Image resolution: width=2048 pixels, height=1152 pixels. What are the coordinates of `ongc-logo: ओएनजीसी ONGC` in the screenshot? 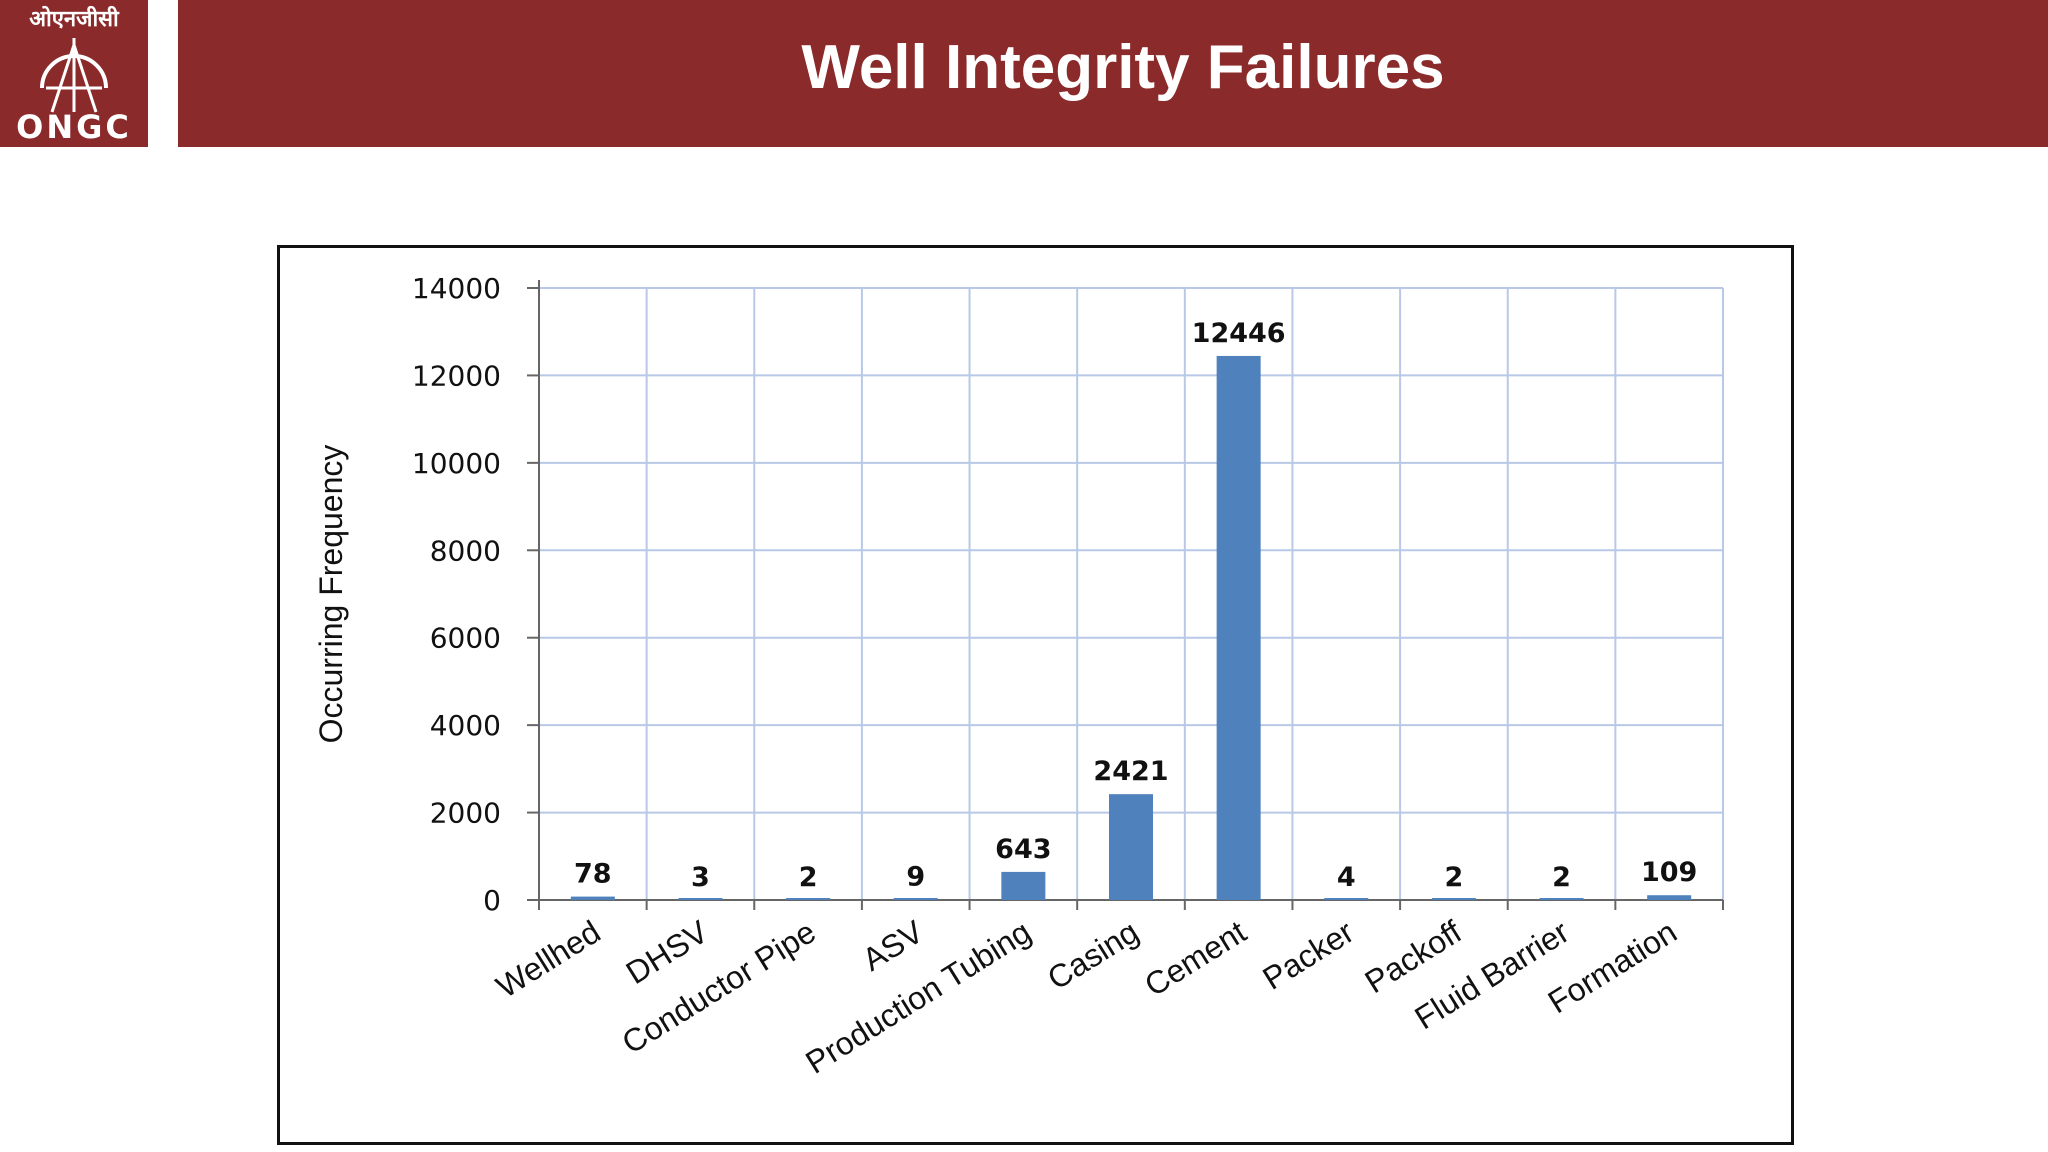 It's located at (75, 73).